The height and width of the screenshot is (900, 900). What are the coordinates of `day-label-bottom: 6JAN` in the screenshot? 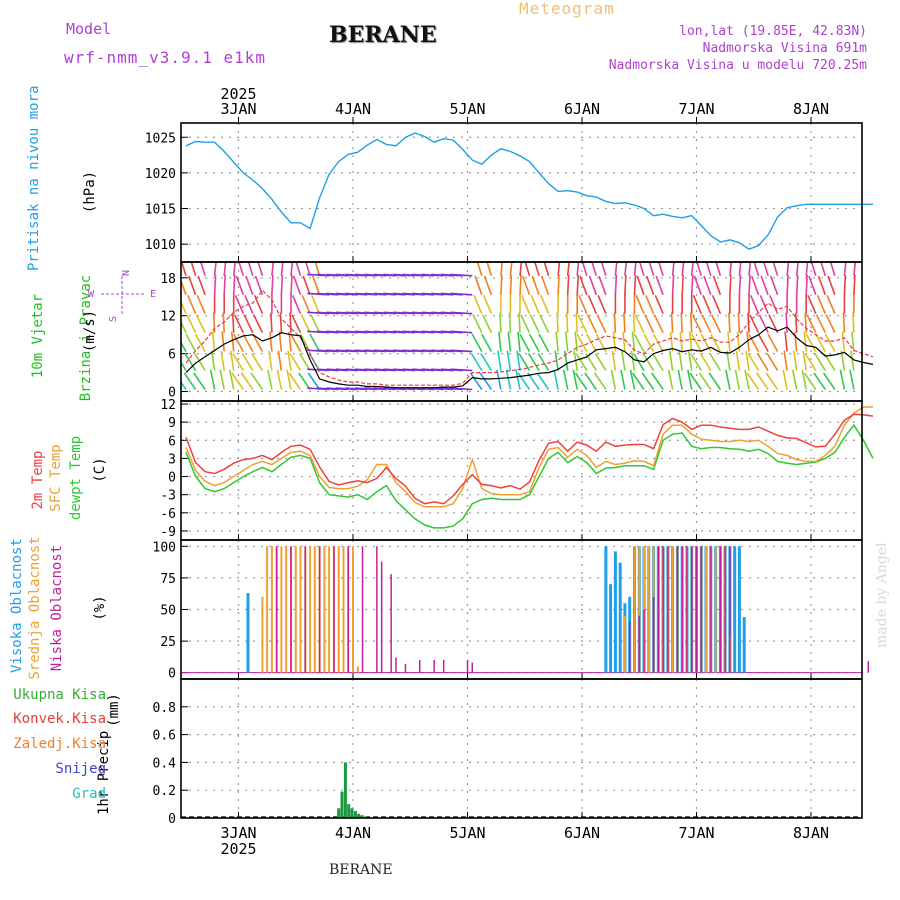 It's located at (582, 833).